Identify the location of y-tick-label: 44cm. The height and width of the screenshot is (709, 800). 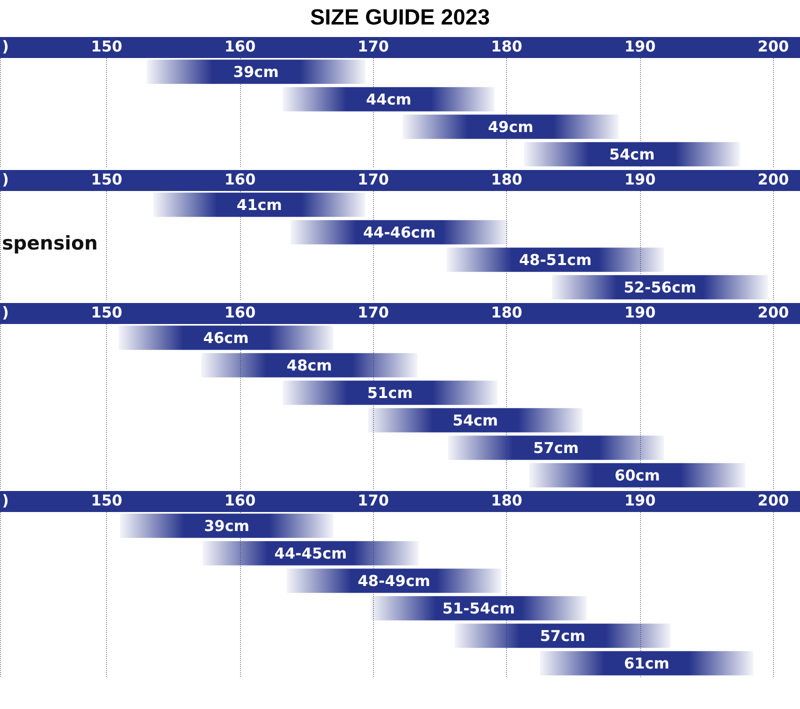
(389, 99).